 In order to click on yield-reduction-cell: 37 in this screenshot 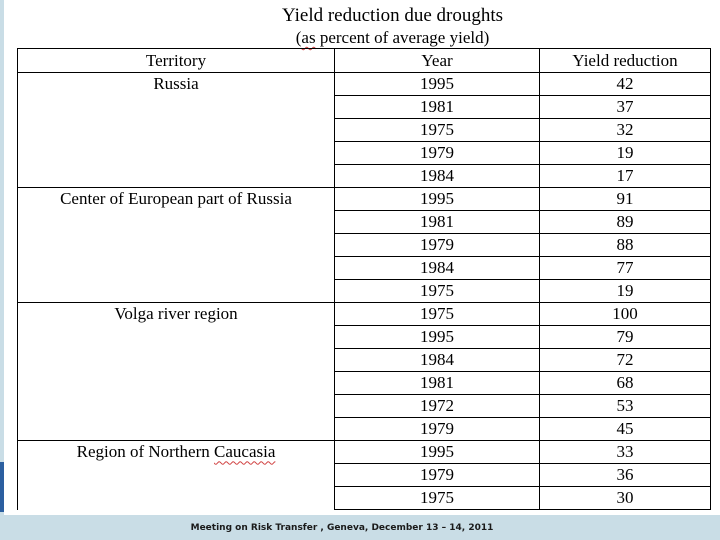, I will do `click(625, 107)`.